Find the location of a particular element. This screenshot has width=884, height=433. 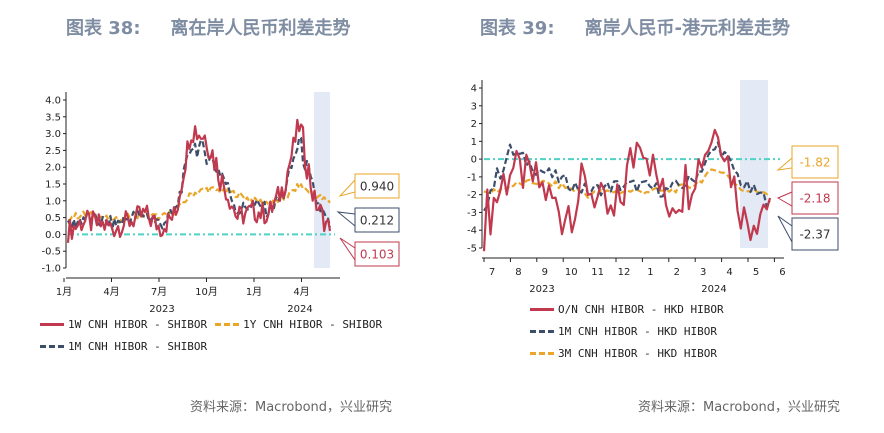

y-tick-label: 1.0 is located at coordinates (53, 201).